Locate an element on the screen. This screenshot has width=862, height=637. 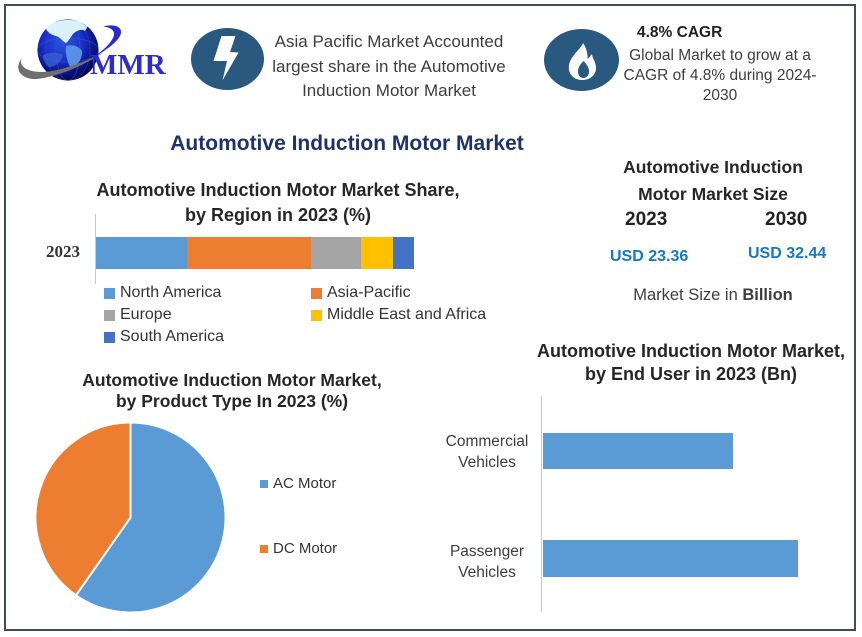
svg-text: MMR is located at coordinates (128, 65).